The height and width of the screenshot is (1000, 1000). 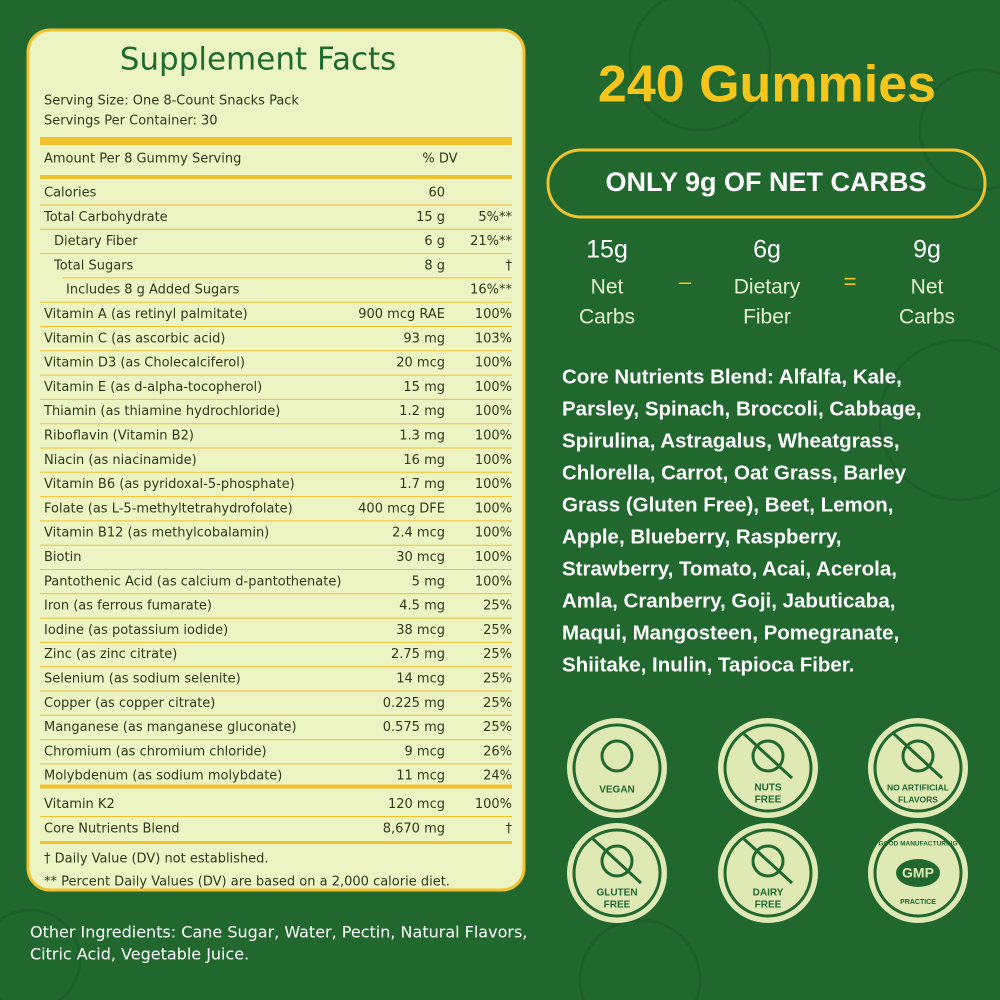 I want to click on nutrient-name: Vitamin C (as ascorbic acid), so click(x=134, y=338).